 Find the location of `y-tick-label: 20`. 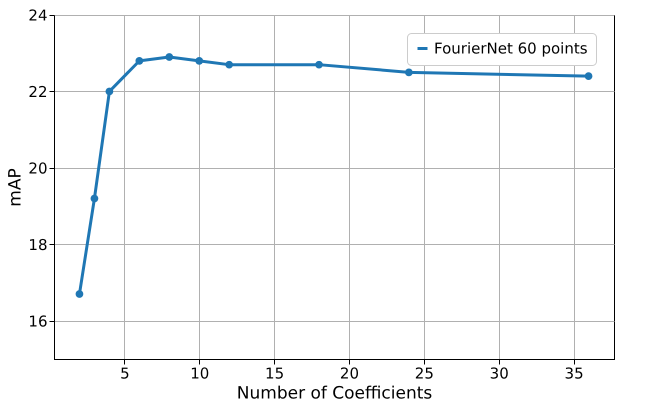

y-tick-label: 20 is located at coordinates (38, 168).